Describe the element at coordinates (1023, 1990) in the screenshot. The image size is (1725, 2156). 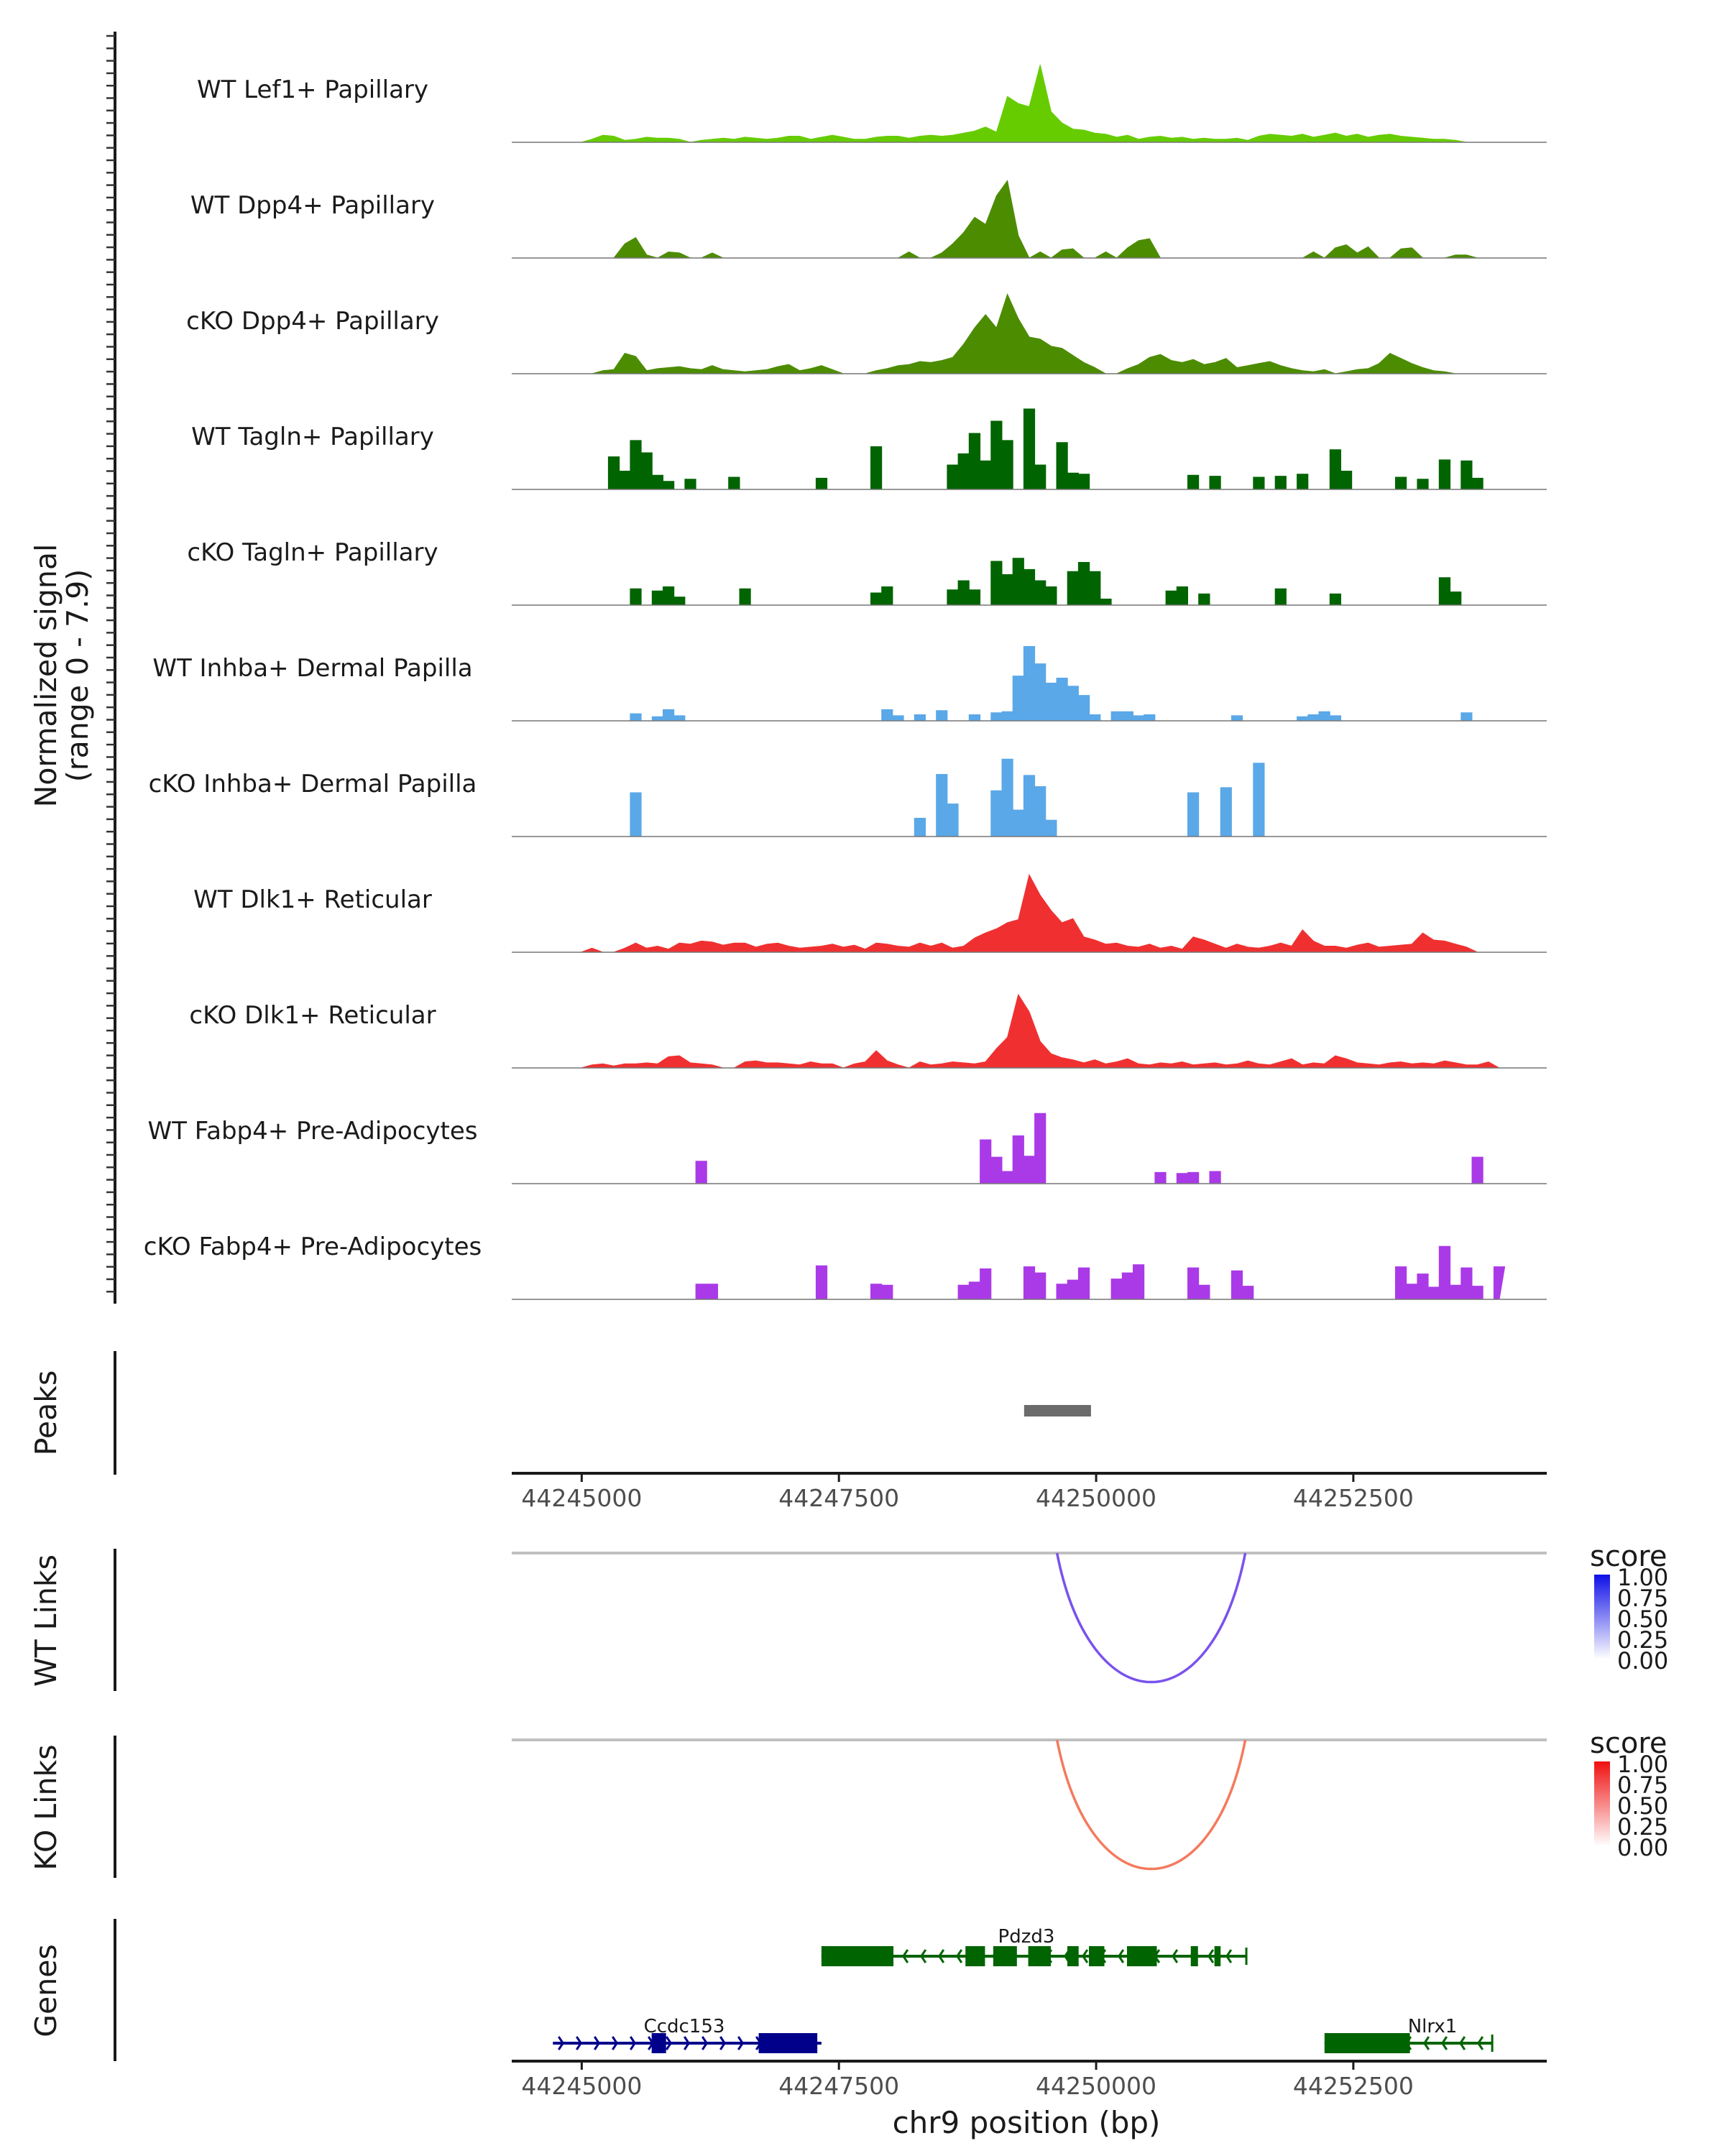
I see `gene-models: Pdzd3 Ccdc153 Nlrx1` at that location.